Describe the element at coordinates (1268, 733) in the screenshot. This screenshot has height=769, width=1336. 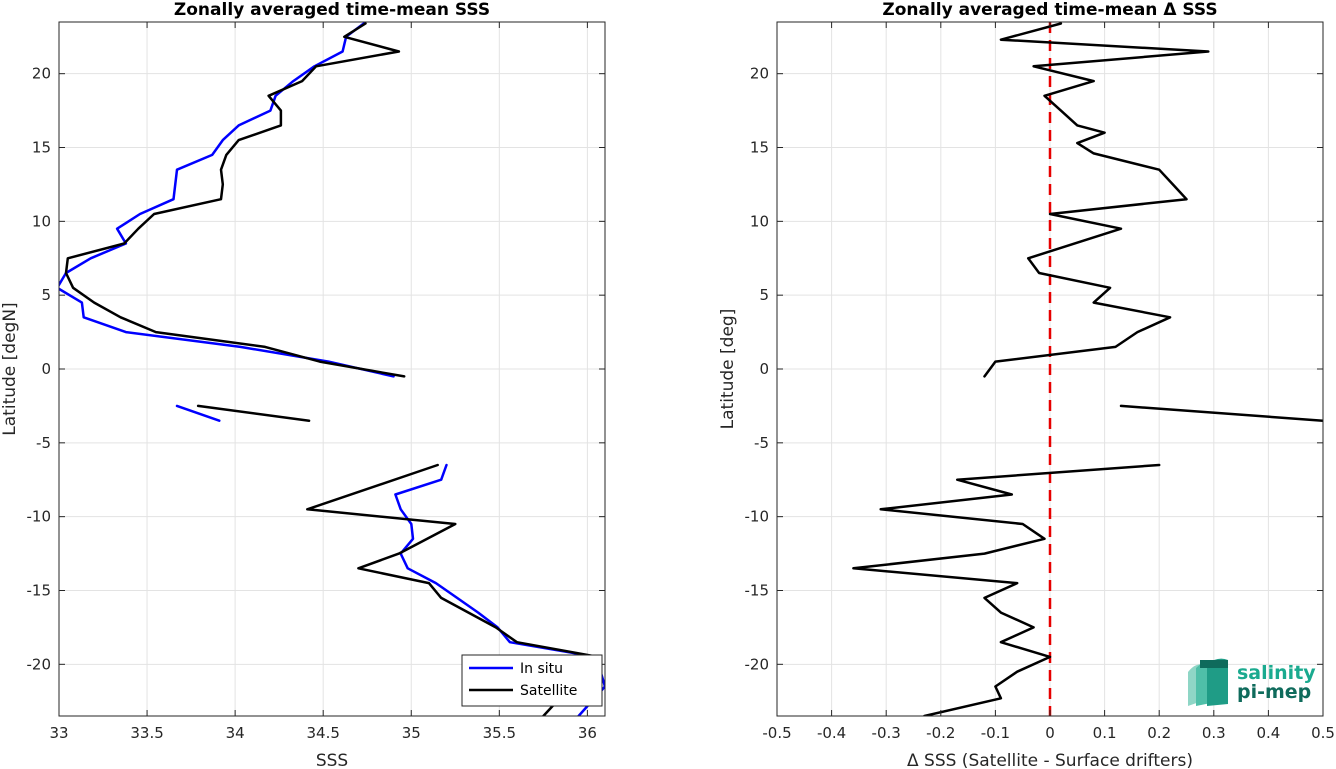
I see `x-tick-label: 0.4` at that location.